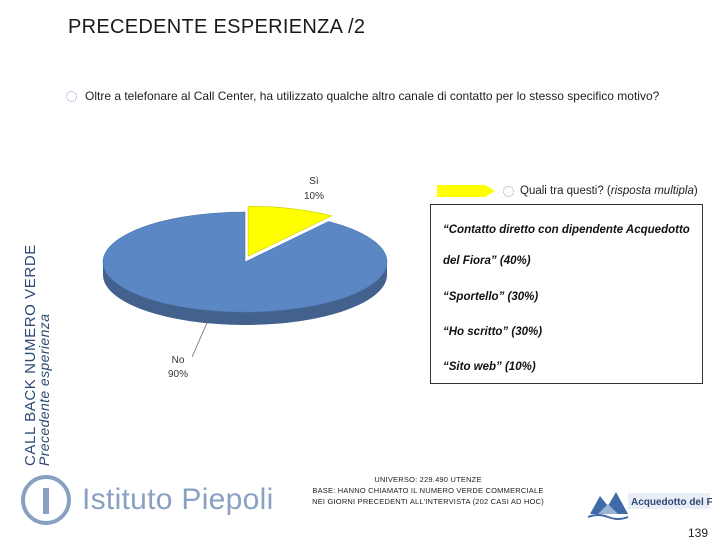 The width and height of the screenshot is (720, 540). Describe the element at coordinates (290, 231) in the screenshot. I see `pie-slice-si` at that location.